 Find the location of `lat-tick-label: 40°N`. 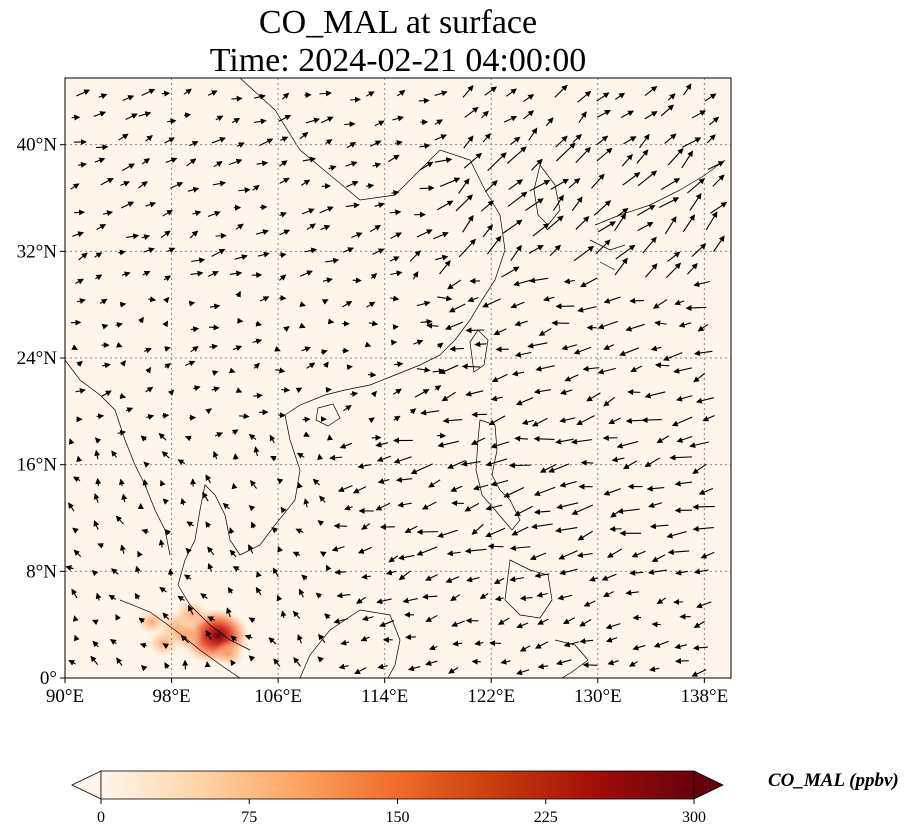

lat-tick-label: 40°N is located at coordinates (37, 145).